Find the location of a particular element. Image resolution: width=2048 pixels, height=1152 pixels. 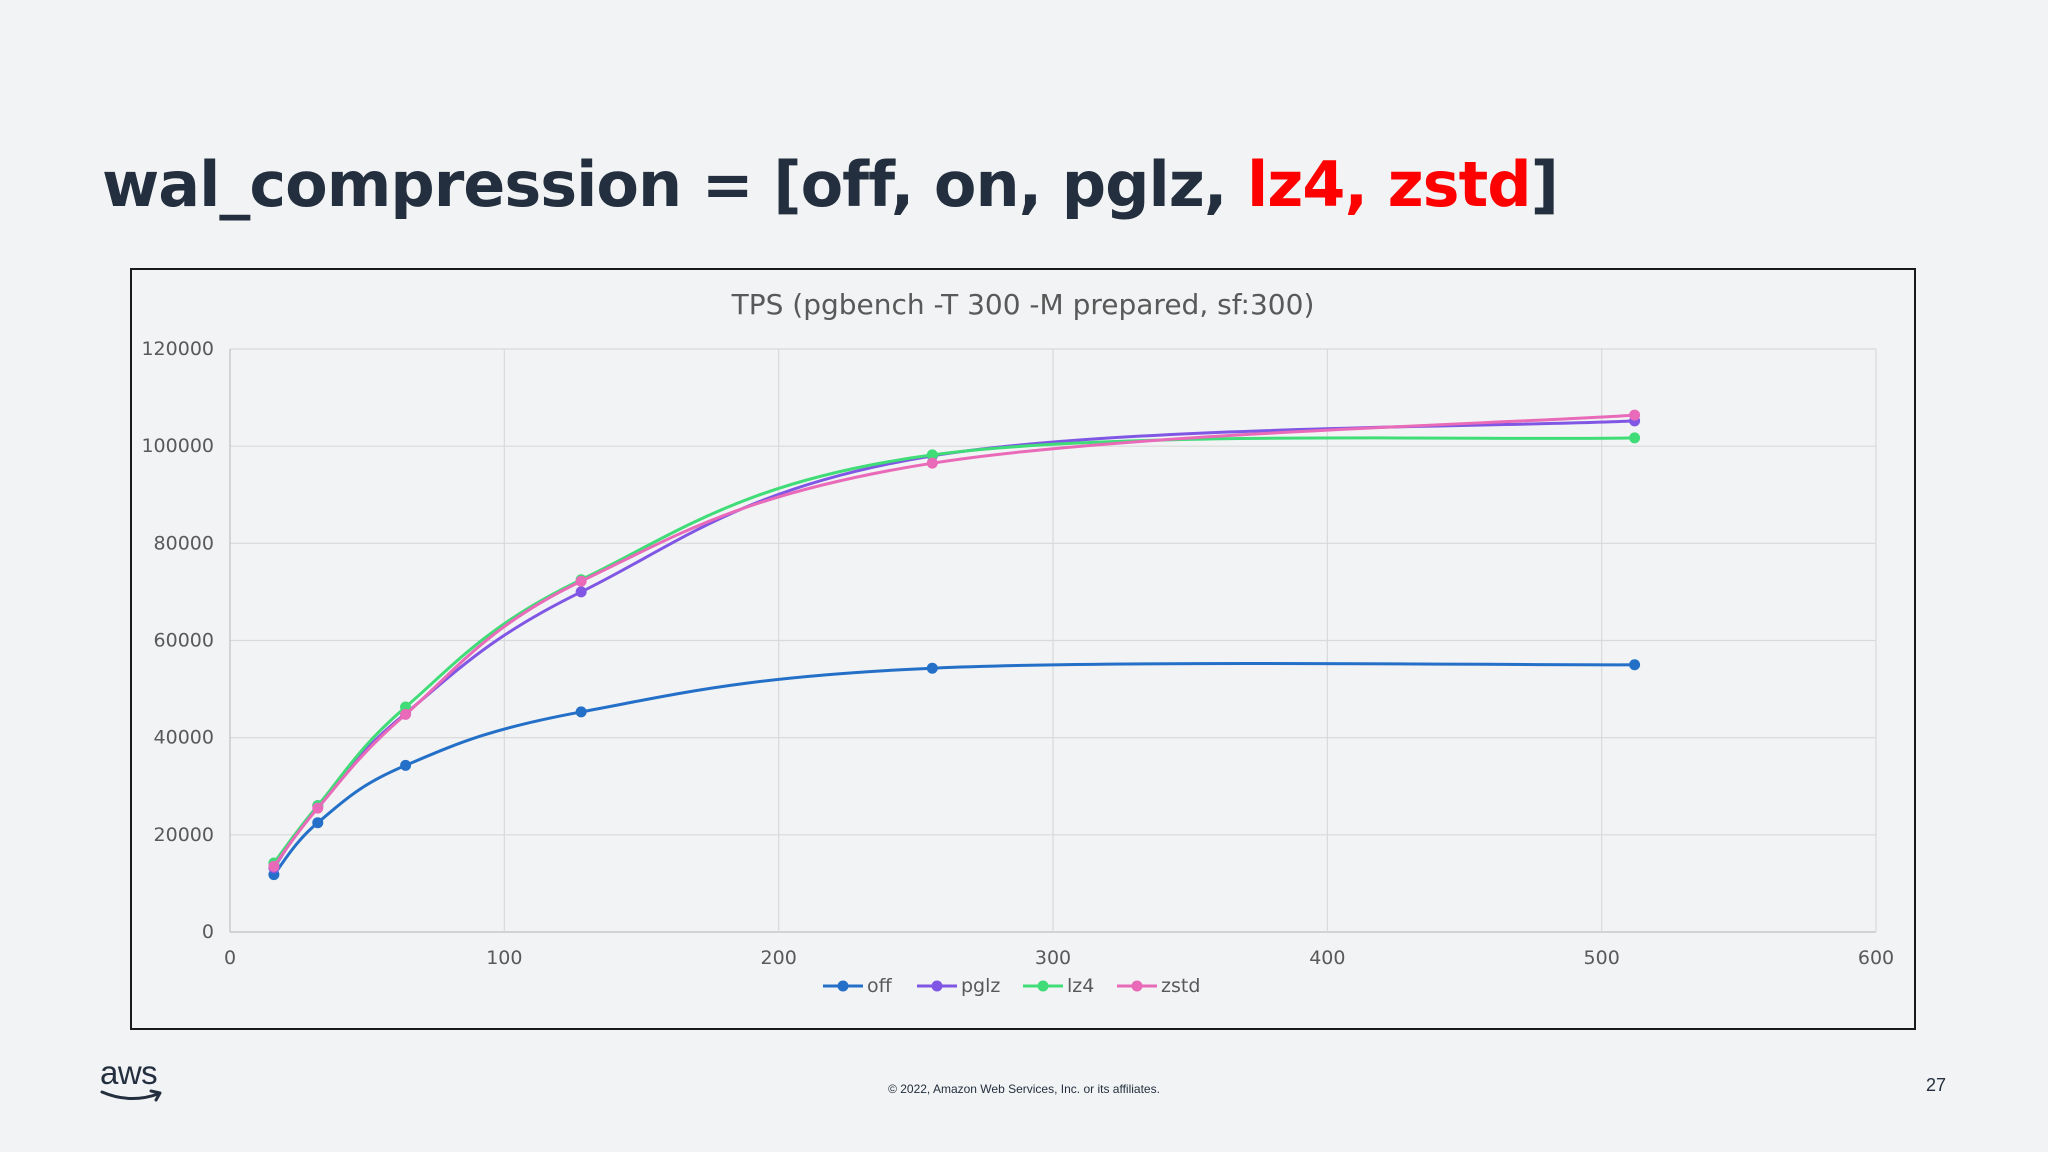

y-tick-label: 120000 is located at coordinates (177, 349).